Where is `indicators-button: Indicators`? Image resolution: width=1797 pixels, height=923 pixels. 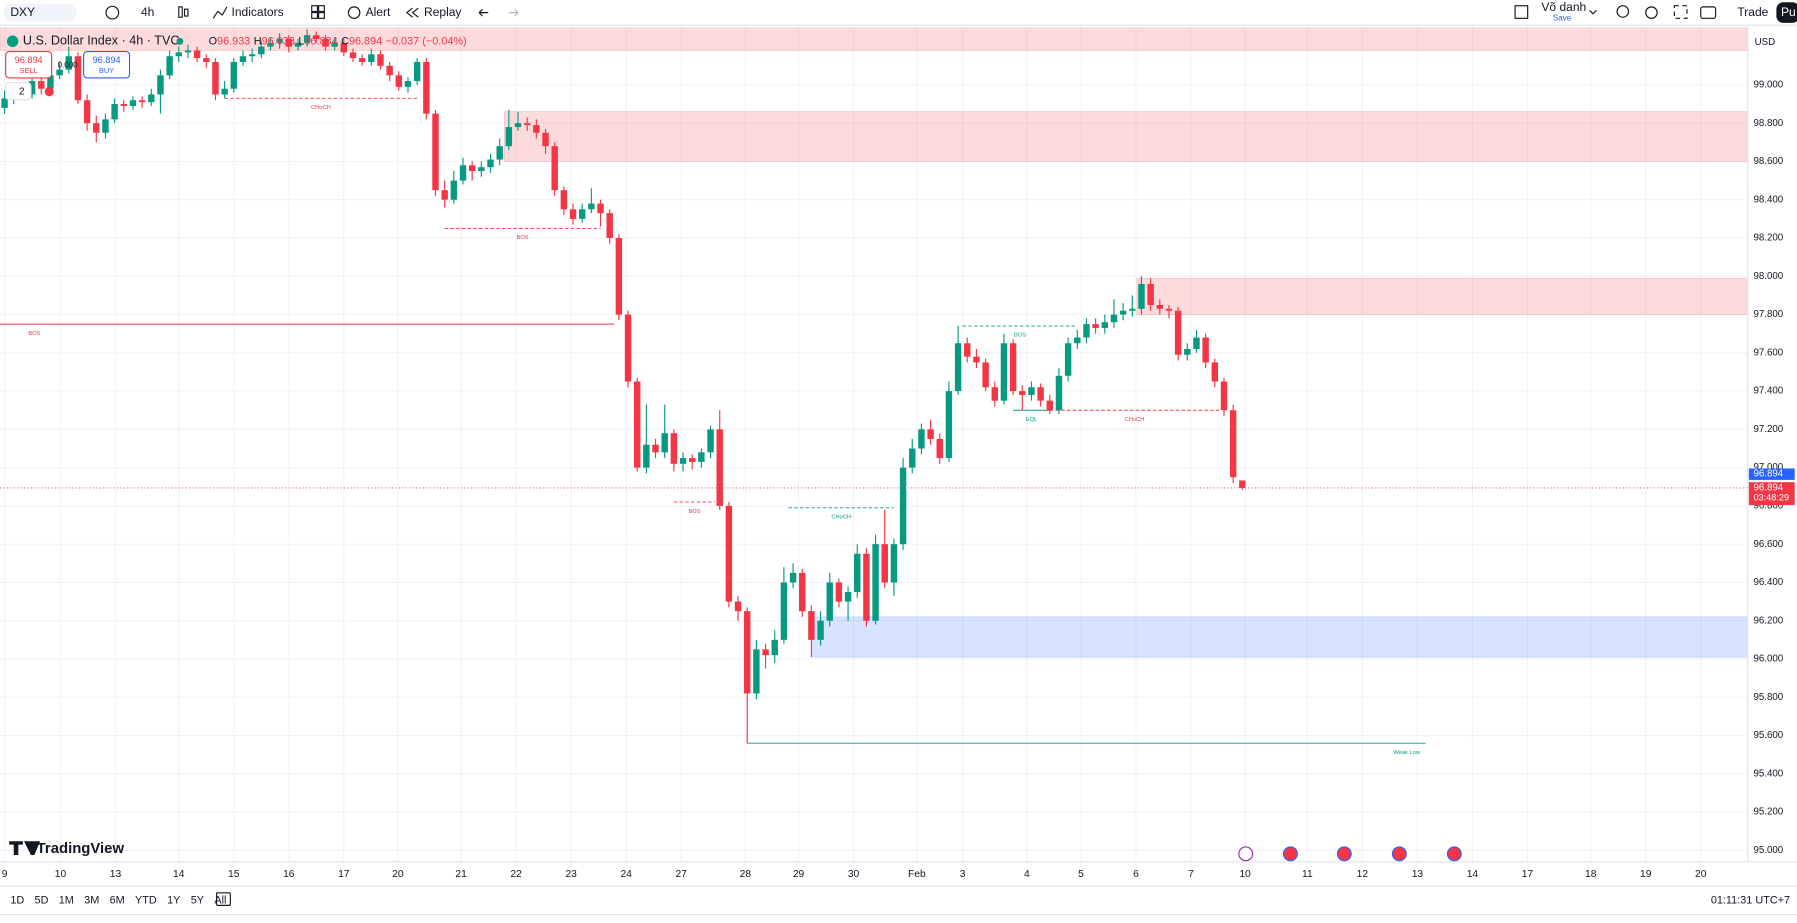
indicators-button: Indicators is located at coordinates (258, 12).